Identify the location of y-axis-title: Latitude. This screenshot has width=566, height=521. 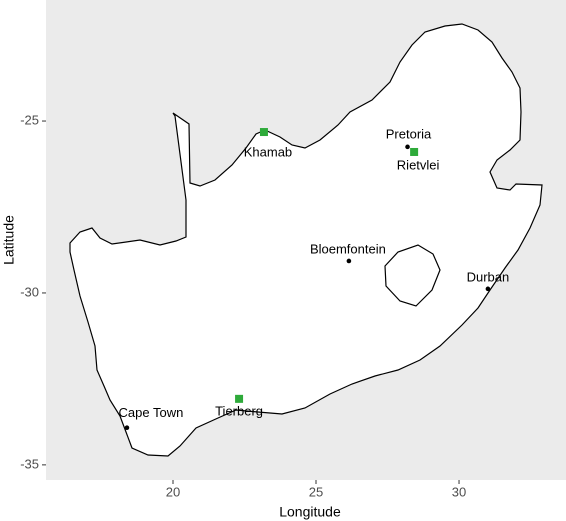
(9, 240).